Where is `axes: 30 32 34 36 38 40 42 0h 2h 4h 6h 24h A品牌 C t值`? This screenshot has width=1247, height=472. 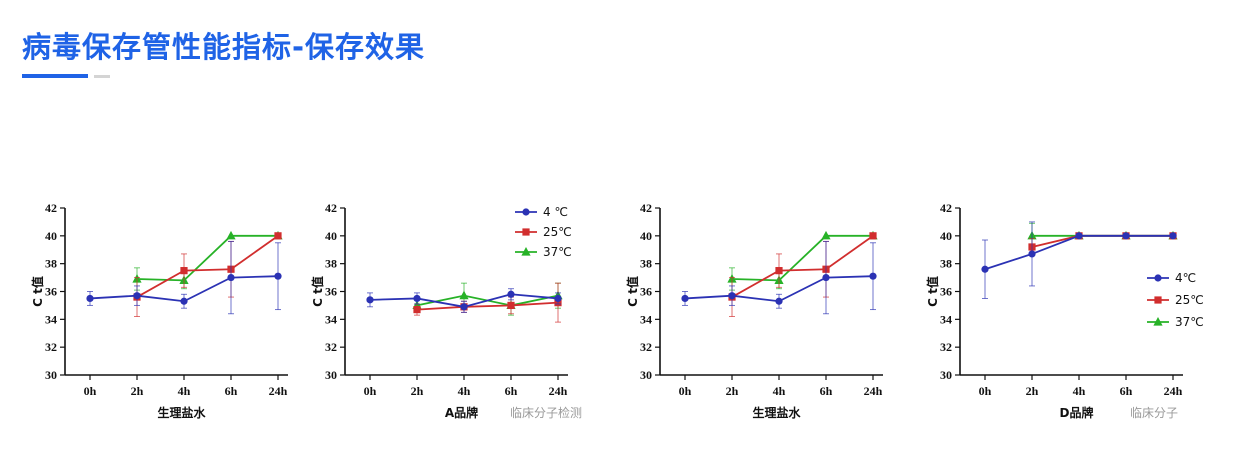 axes: 30 32 34 36 38 40 42 0h 2h 4h 6h 24h A品牌 C t值 is located at coordinates (439, 310).